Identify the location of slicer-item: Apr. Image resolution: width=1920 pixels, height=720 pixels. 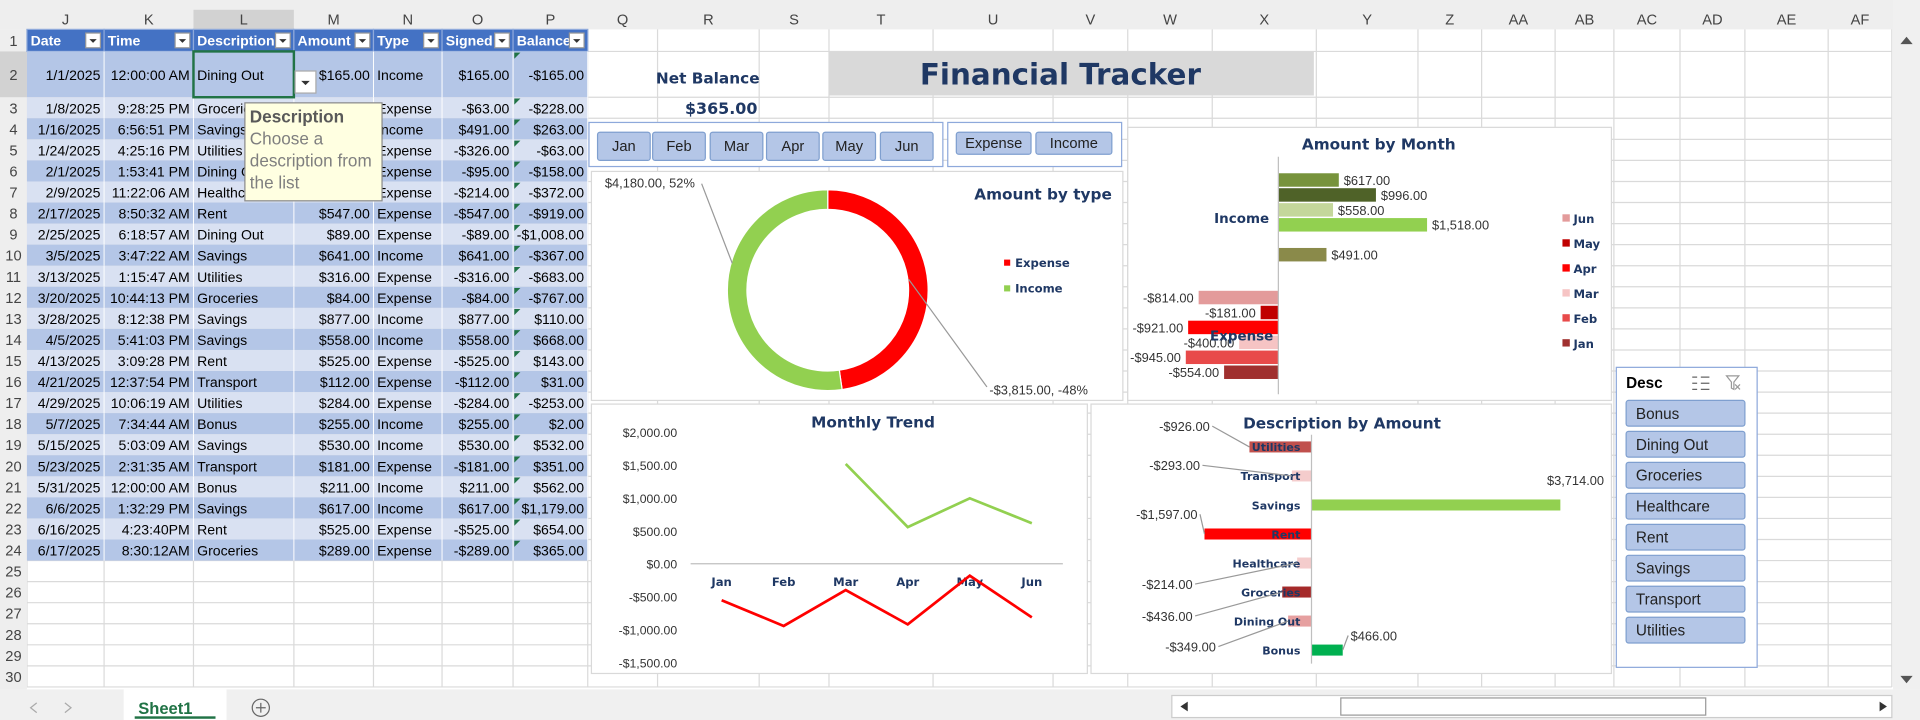
(792, 147).